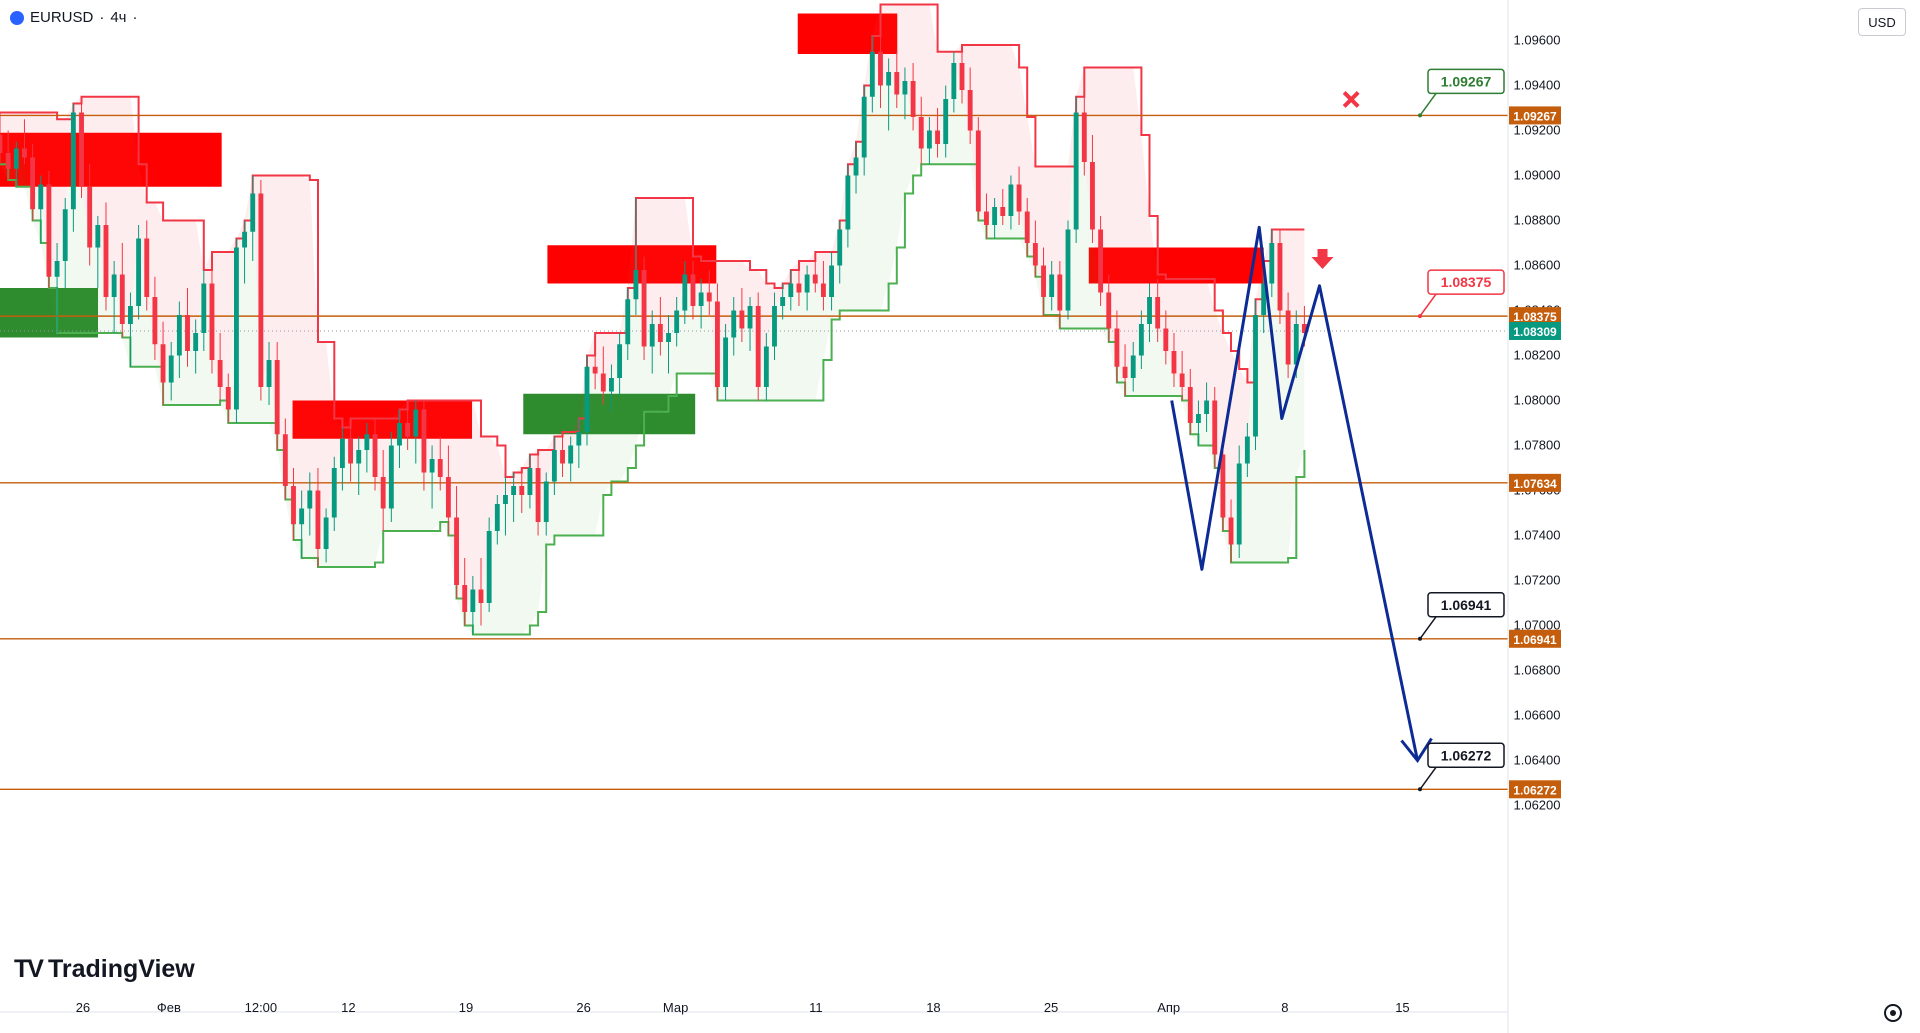  What do you see at coordinates (1461, 93) in the screenshot?
I see `level-callout: 1.09267` at bounding box center [1461, 93].